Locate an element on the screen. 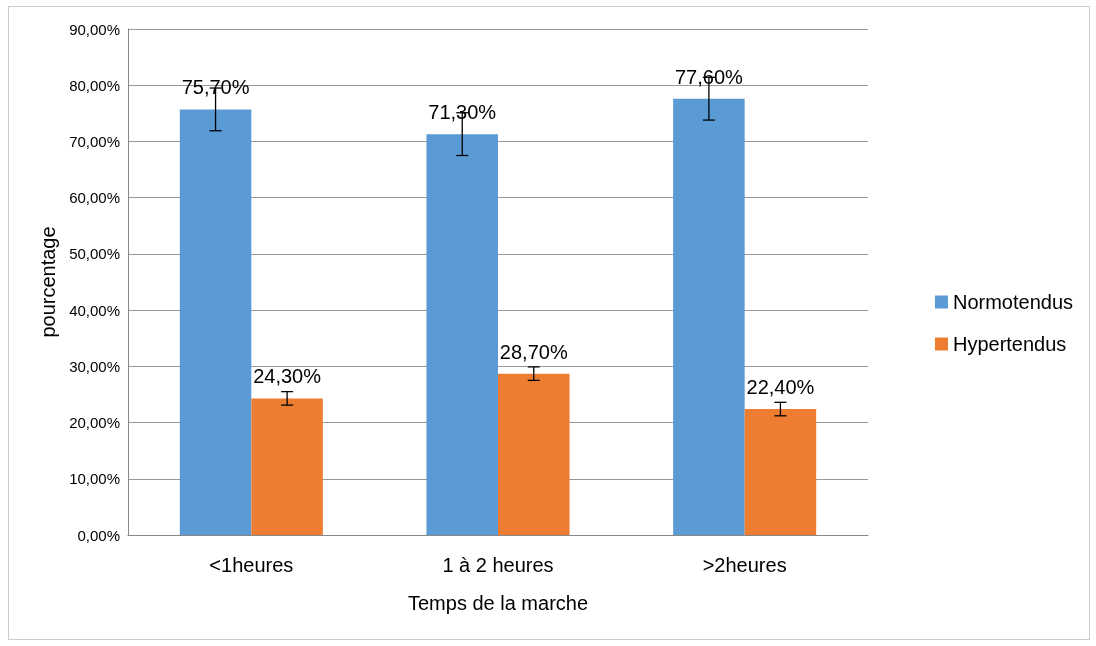 The height and width of the screenshot is (646, 1096). data-label: 24,30% is located at coordinates (287, 376).